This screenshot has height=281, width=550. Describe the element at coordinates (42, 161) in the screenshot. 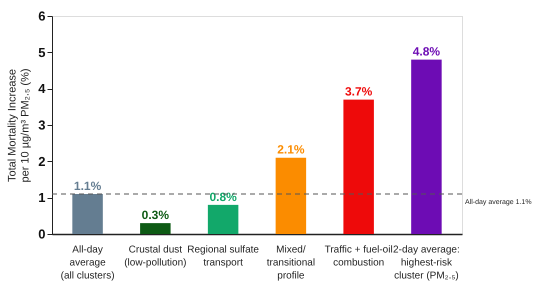

I see `y-tick-label: 2` at that location.